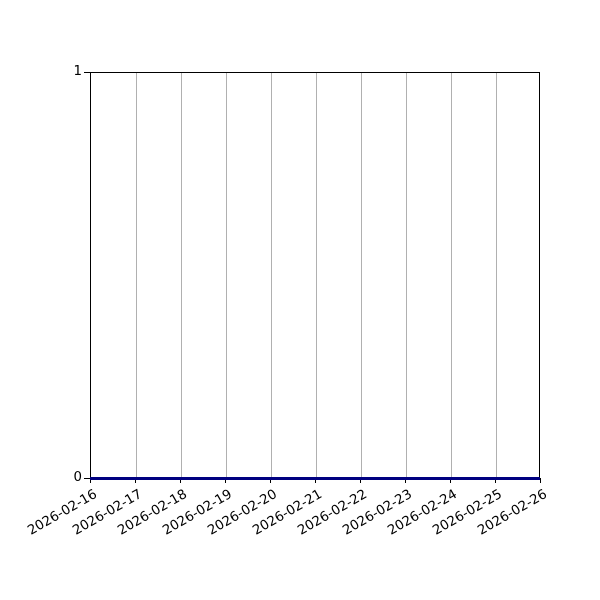 This screenshot has width=600, height=600. Describe the element at coordinates (87, 478) in the screenshot. I see `y-tick-mark-bottom` at that location.